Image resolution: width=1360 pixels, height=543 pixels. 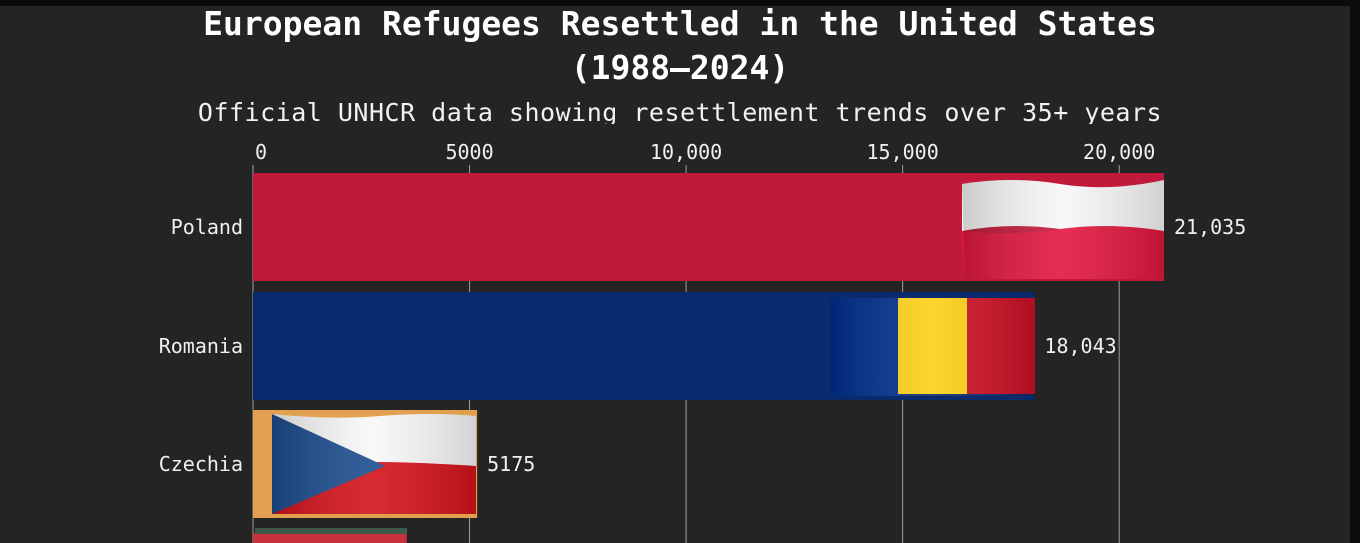 What do you see at coordinates (207, 227) in the screenshot?
I see `category-label-poland: Poland` at bounding box center [207, 227].